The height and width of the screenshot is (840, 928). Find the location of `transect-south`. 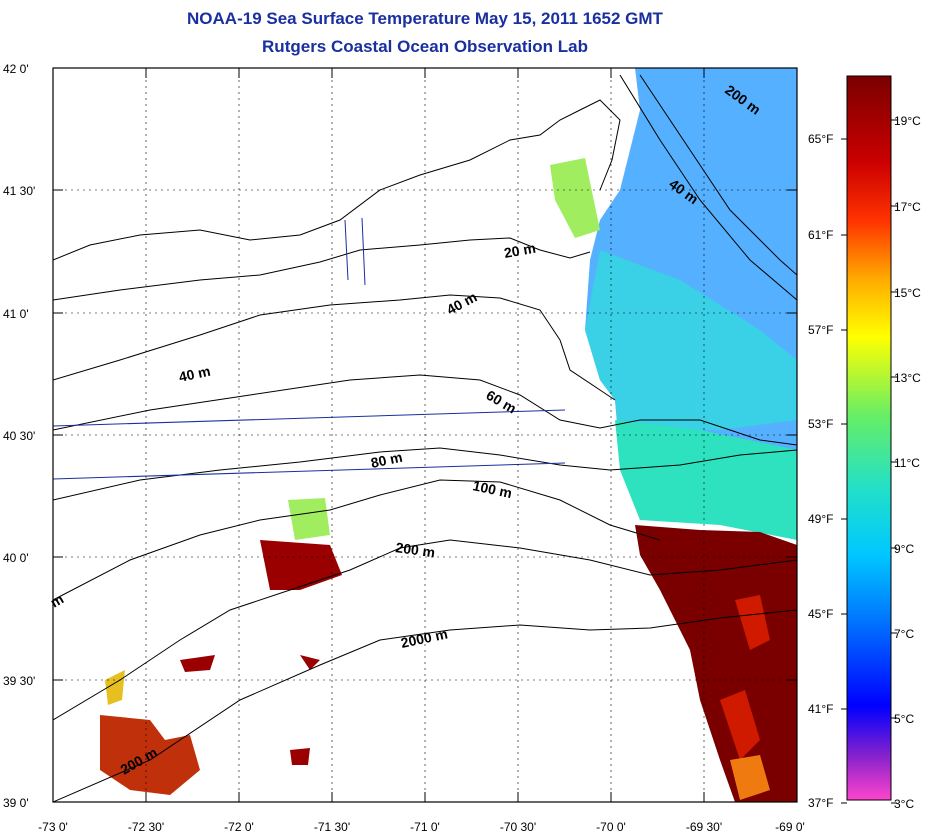

transect-south is located at coordinates (309, 471).